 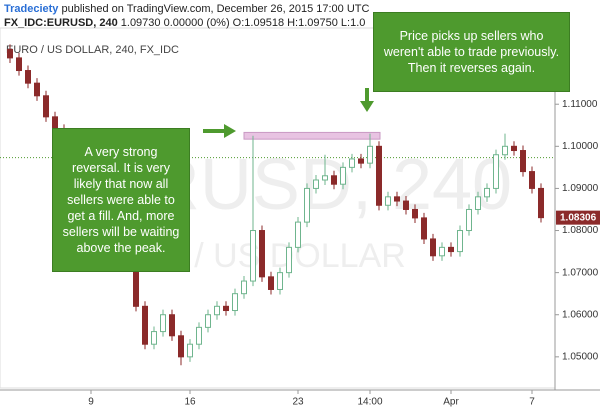 I want to click on y-tick-label: 1.11000, so click(x=580, y=104).